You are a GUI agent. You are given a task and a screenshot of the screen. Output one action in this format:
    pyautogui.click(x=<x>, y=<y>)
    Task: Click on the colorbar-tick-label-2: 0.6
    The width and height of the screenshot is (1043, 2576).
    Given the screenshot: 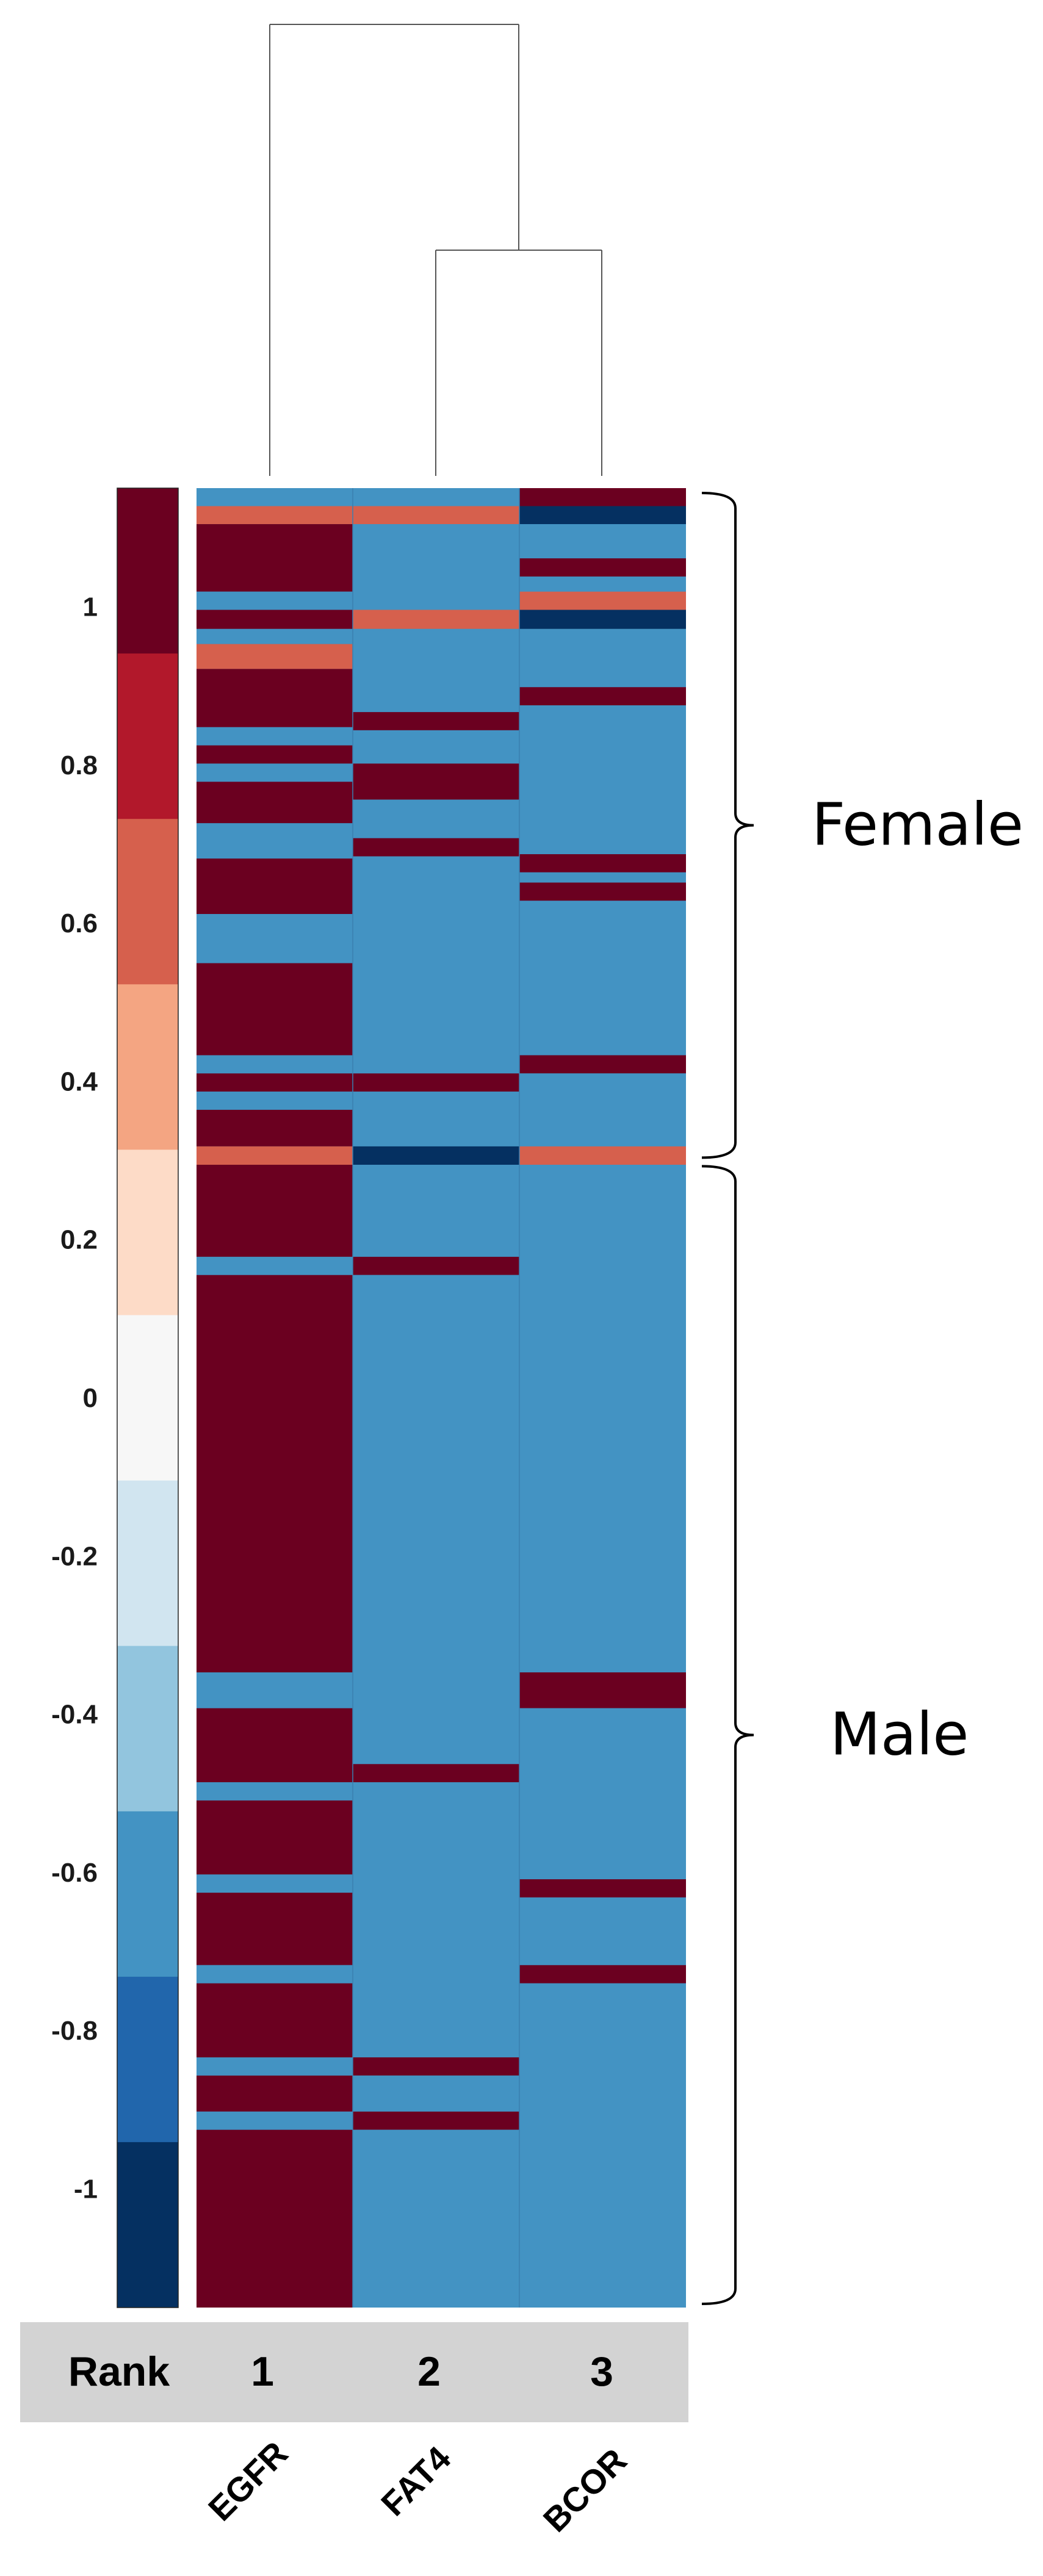 What is the action you would take?
    pyautogui.click(x=79, y=923)
    